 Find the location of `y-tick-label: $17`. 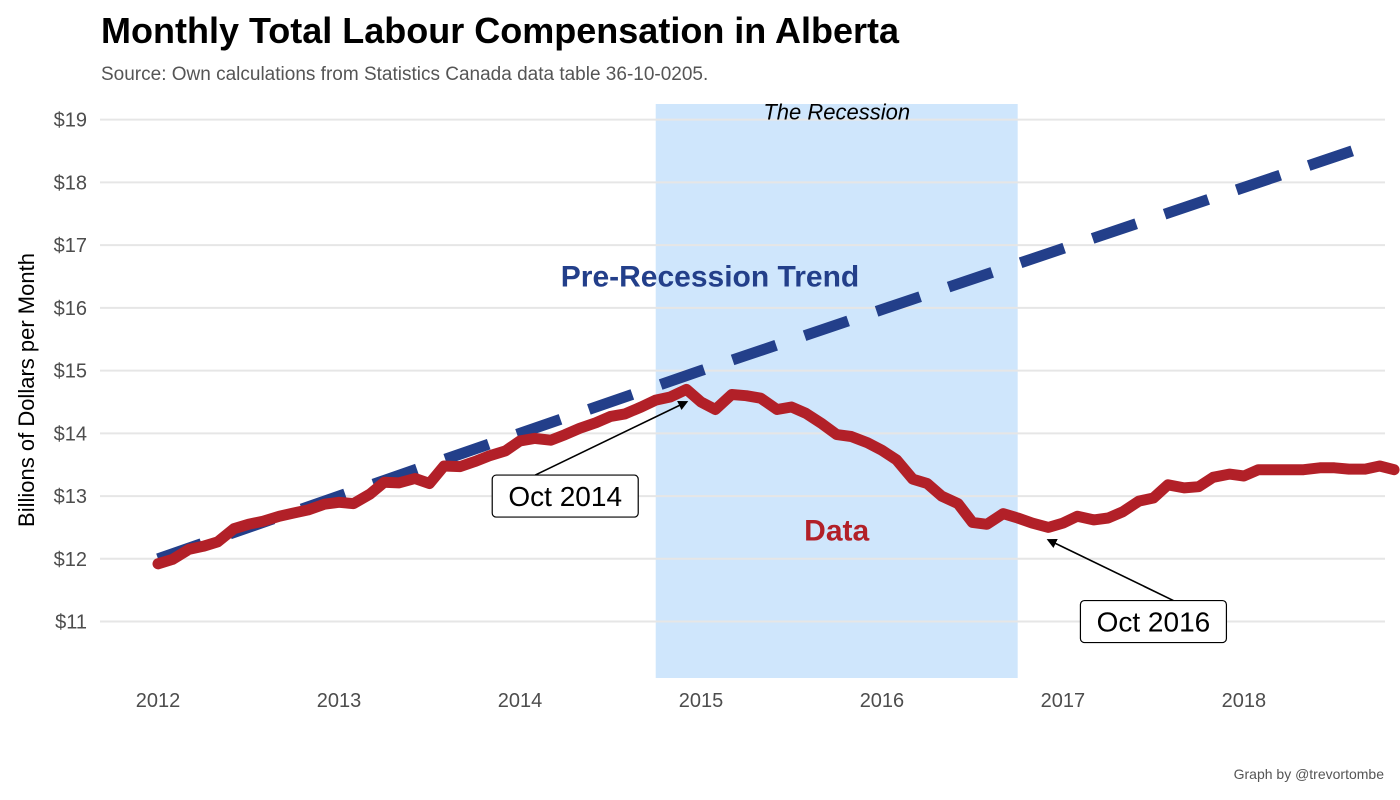

y-tick-label: $17 is located at coordinates (70, 246).